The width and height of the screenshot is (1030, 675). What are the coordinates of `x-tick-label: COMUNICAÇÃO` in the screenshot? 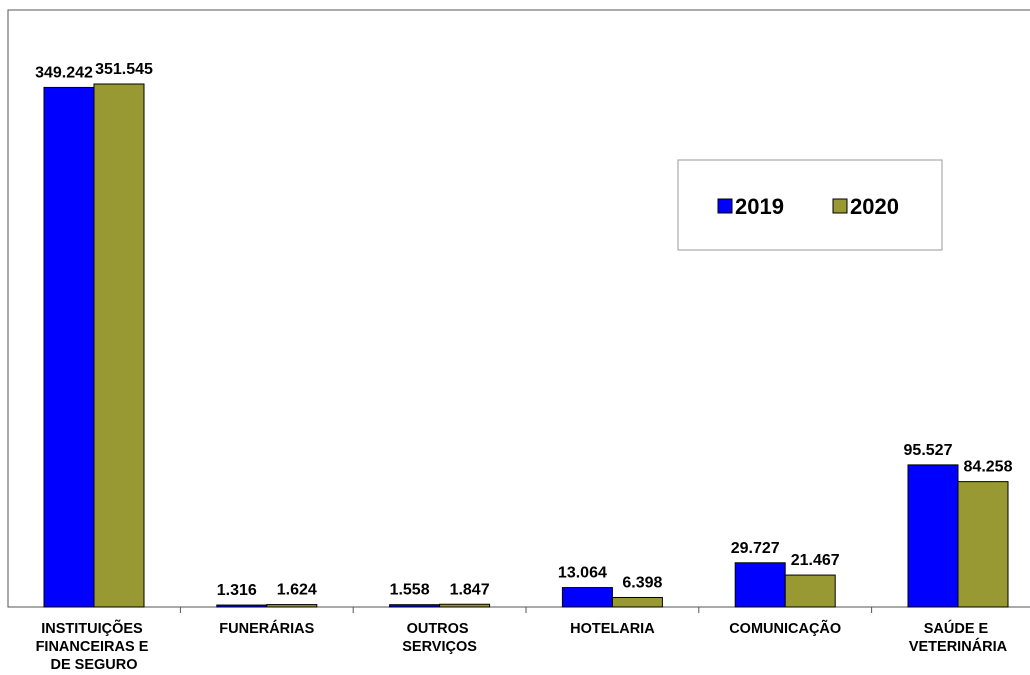 It's located at (785, 628).